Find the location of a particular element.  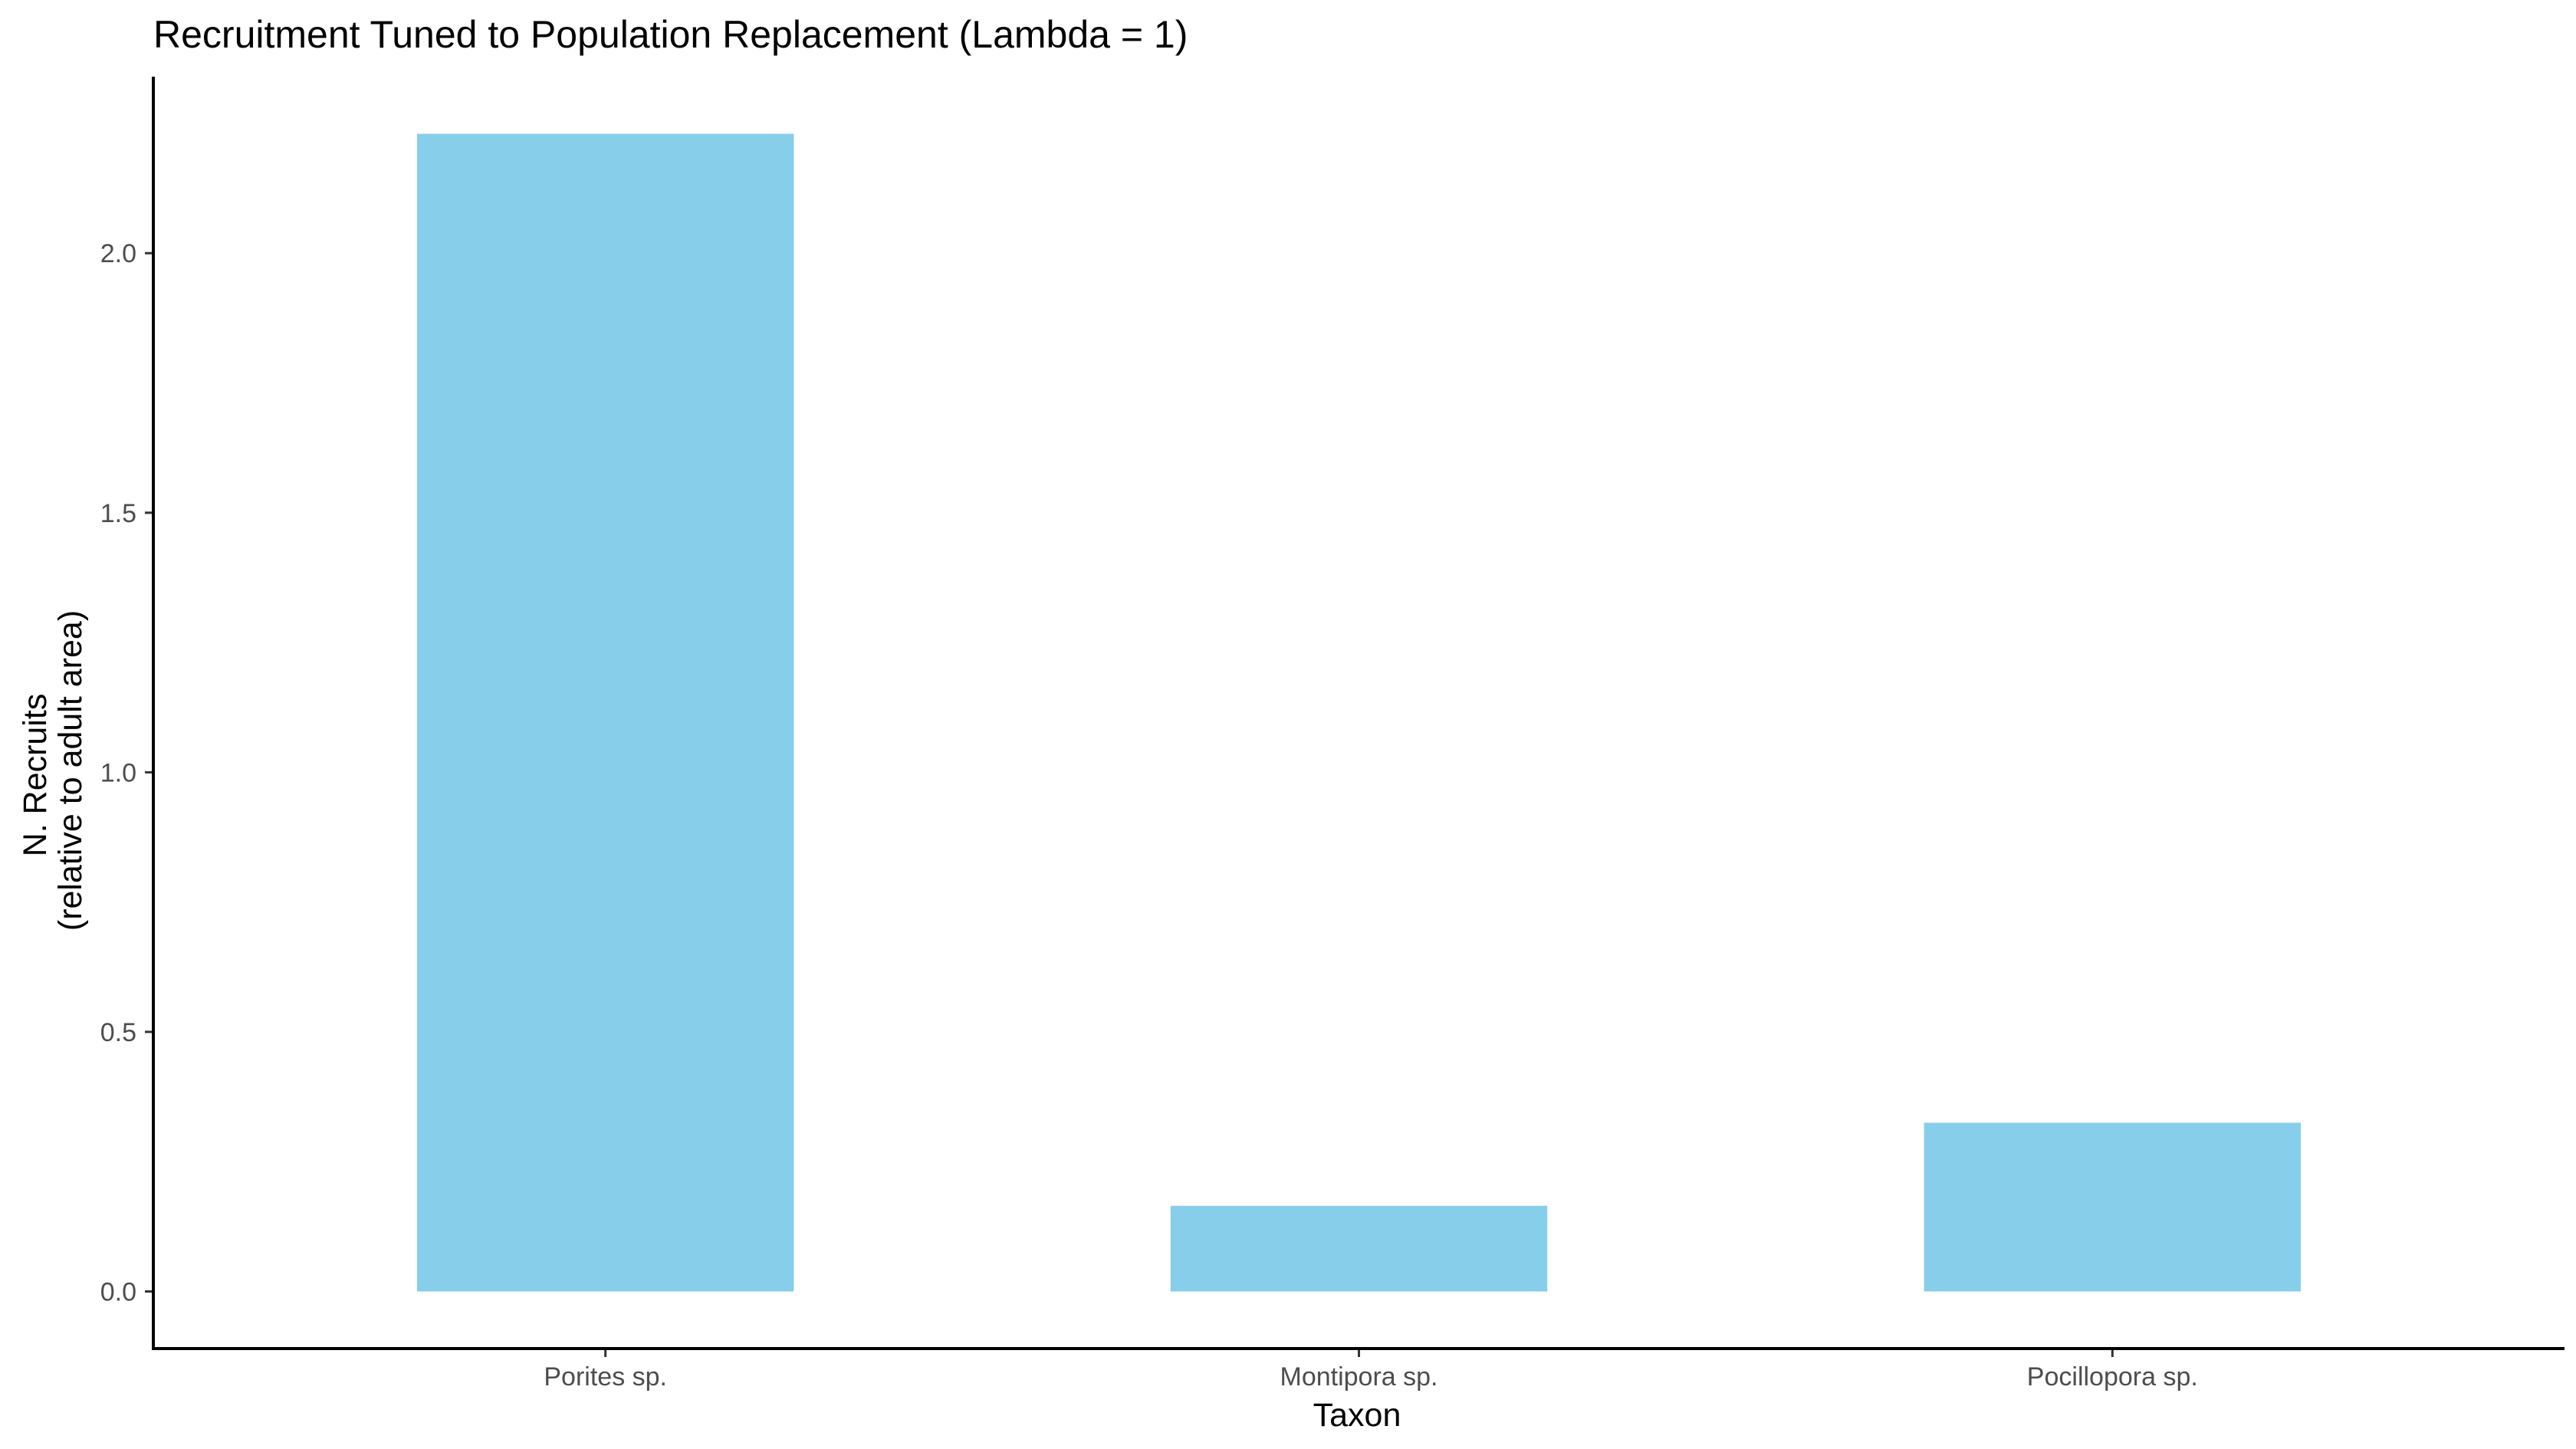

y-tick-label: 1.5 is located at coordinates (118, 513).